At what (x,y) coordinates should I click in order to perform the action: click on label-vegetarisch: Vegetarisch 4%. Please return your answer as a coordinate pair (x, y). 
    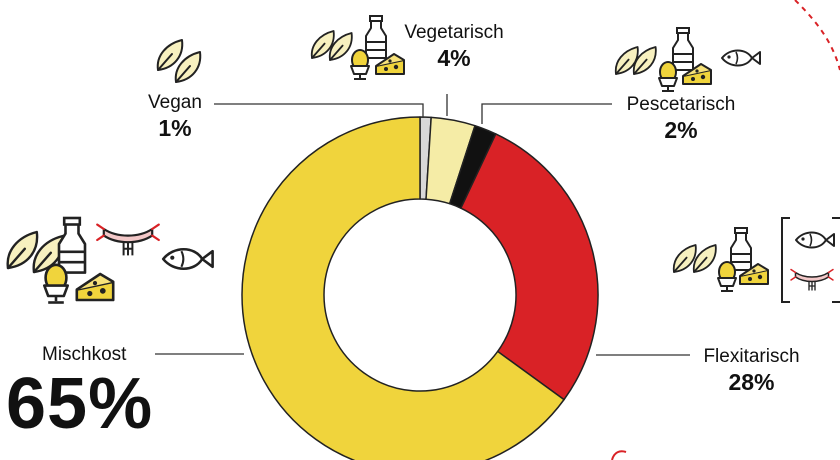
    Looking at the image, I should click on (454, 47).